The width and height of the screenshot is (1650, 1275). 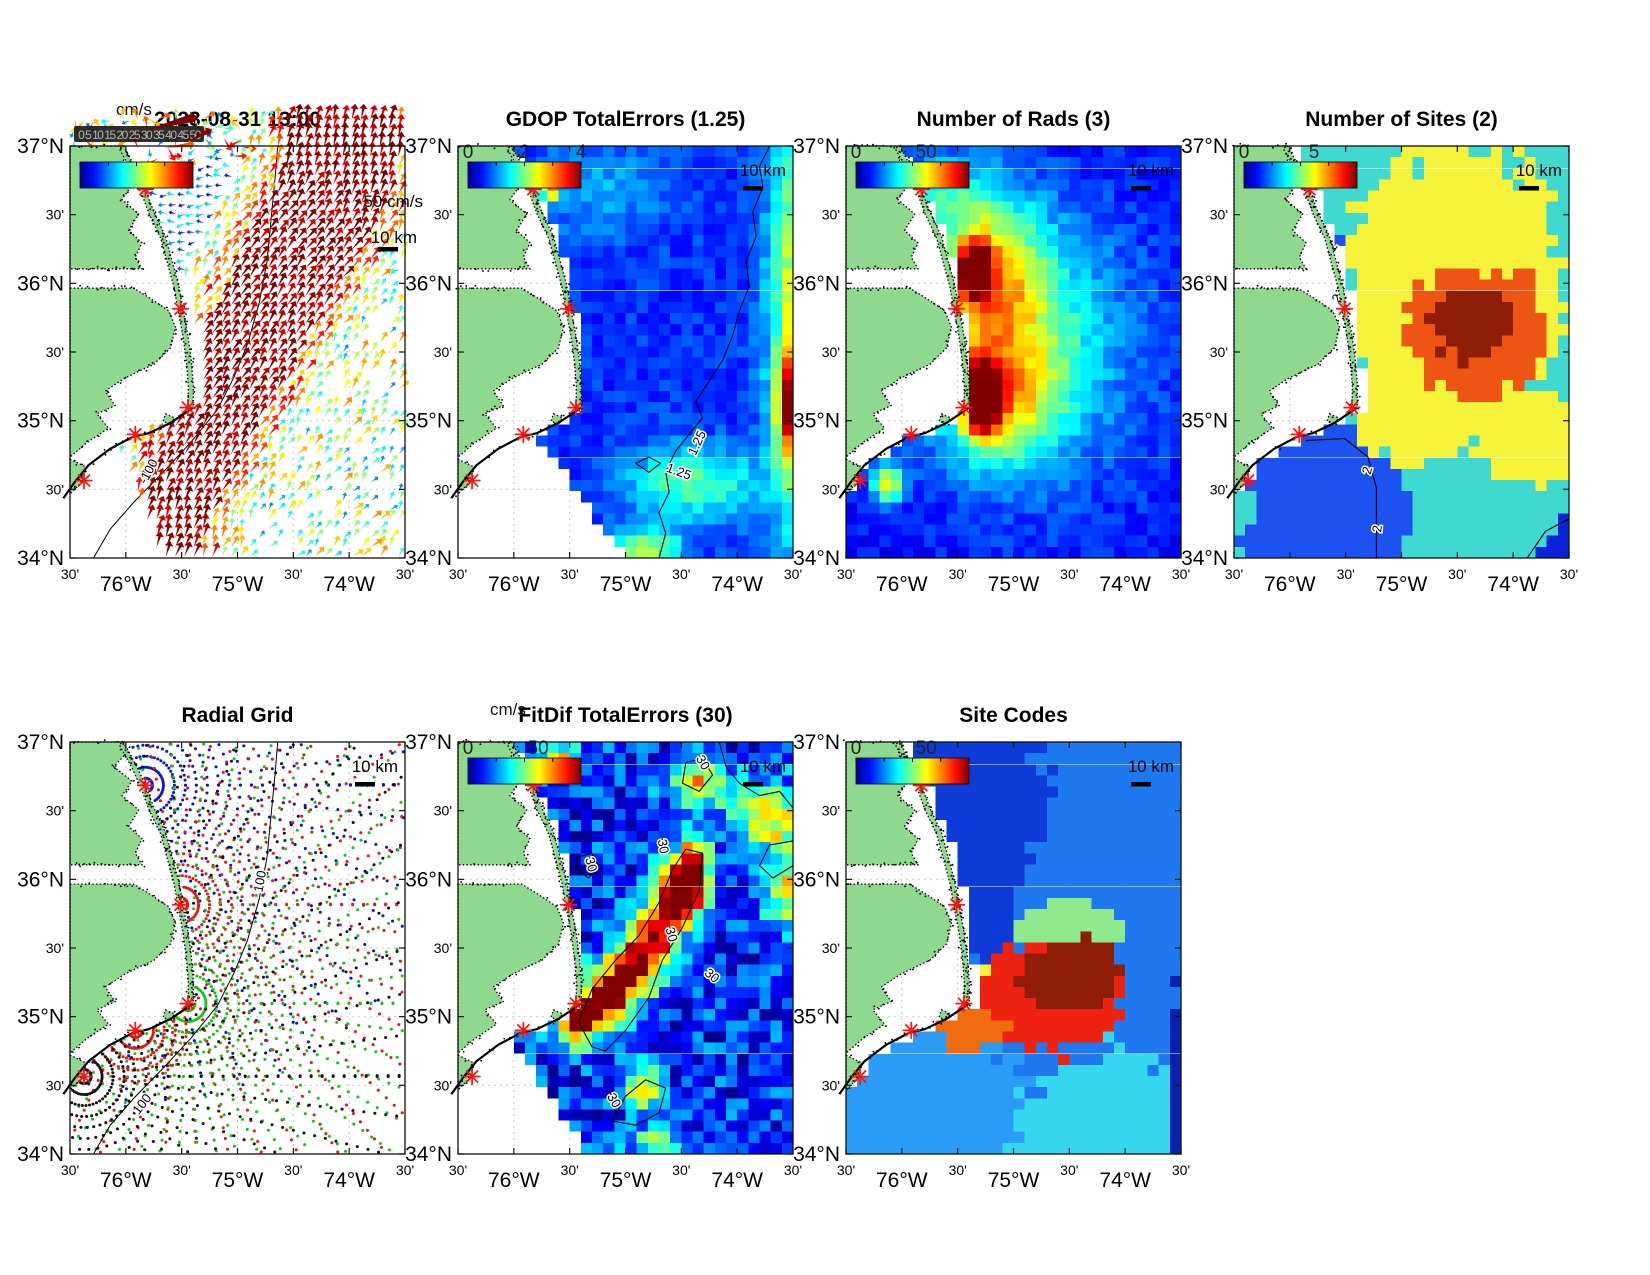 I want to click on panel-title: GDOP TotalErrors (1.25), so click(x=625, y=119).